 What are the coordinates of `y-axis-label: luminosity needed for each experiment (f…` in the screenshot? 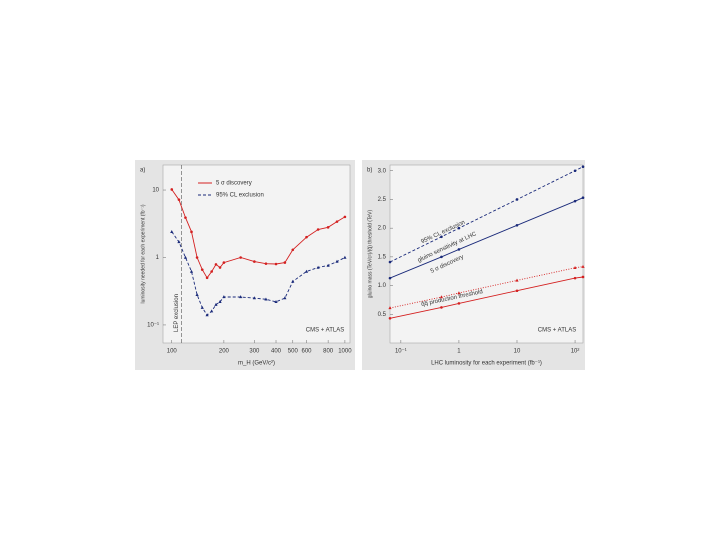 It's located at (143, 253).